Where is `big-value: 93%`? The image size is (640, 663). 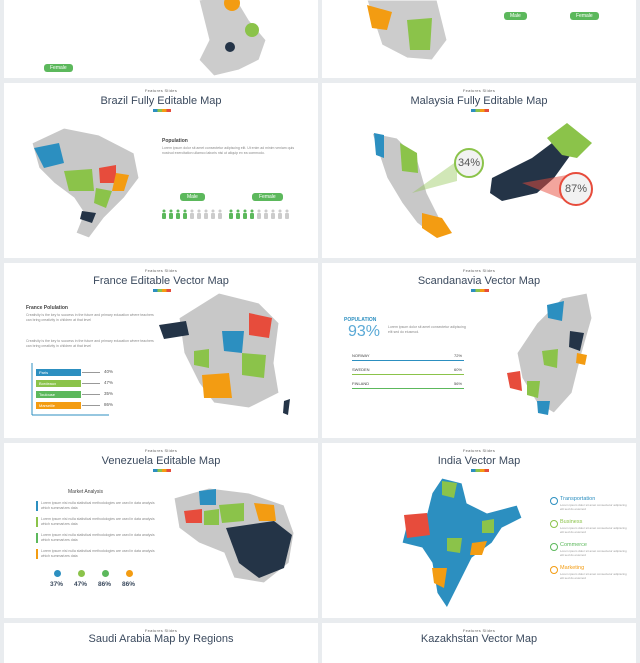 big-value: 93% is located at coordinates (364, 331).